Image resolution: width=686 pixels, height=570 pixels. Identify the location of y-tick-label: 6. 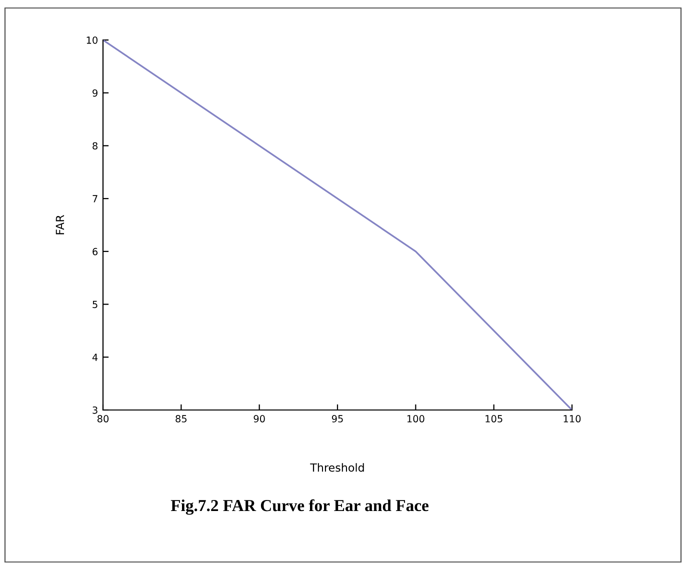
(95, 252).